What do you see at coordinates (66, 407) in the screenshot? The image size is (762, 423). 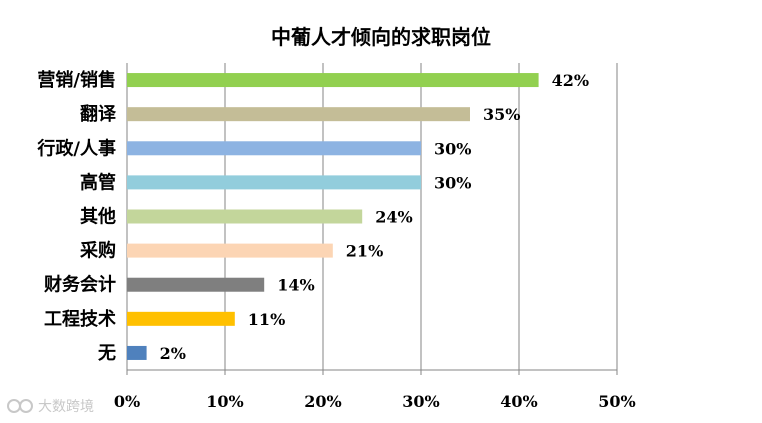 I see `watermark-text: 大数跨境` at bounding box center [66, 407].